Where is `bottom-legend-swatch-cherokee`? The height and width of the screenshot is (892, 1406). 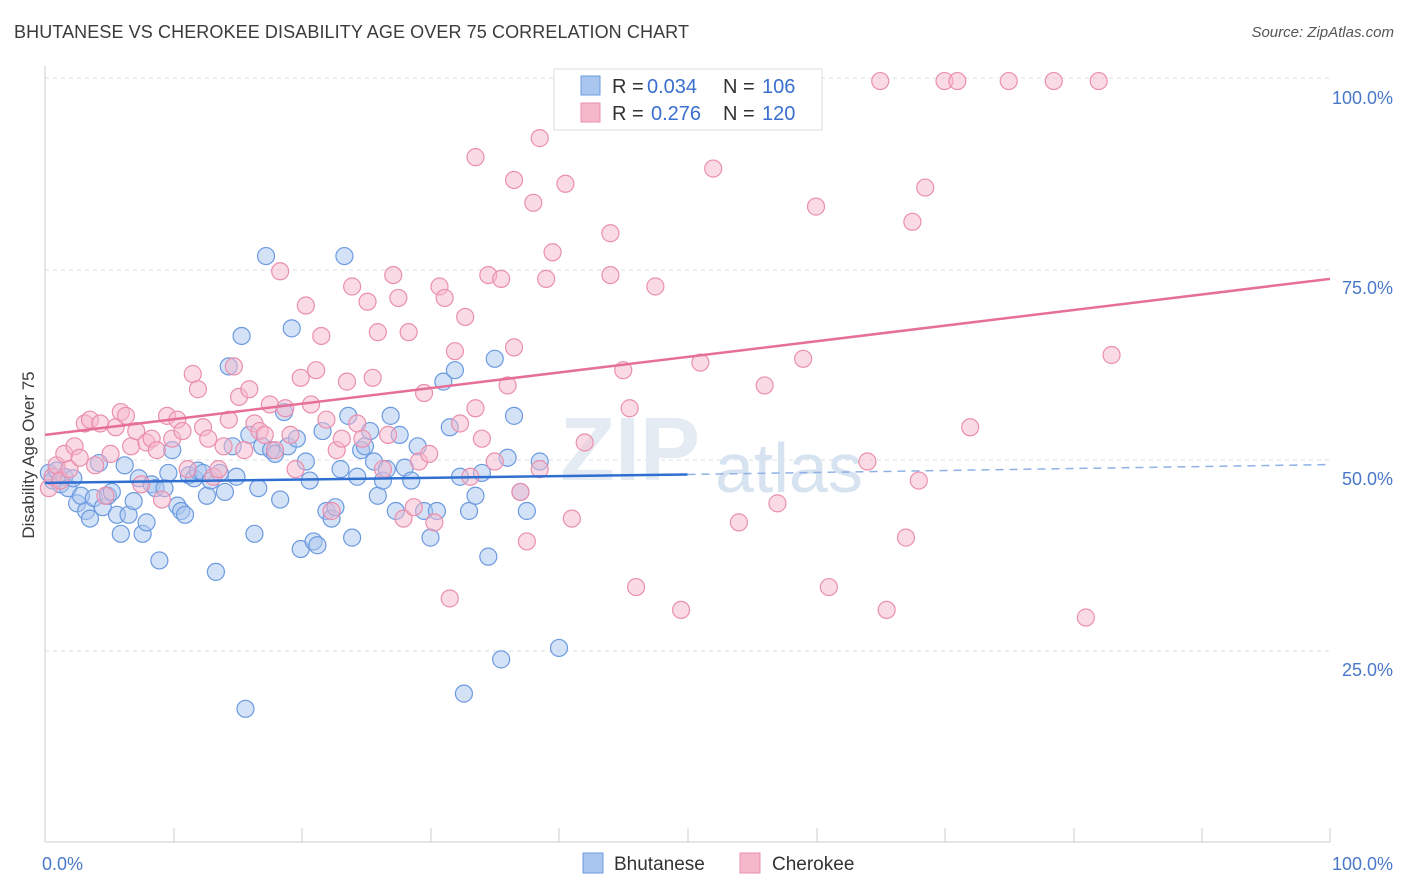
bottom-legend-swatch-cherokee is located at coordinates (750, 863).